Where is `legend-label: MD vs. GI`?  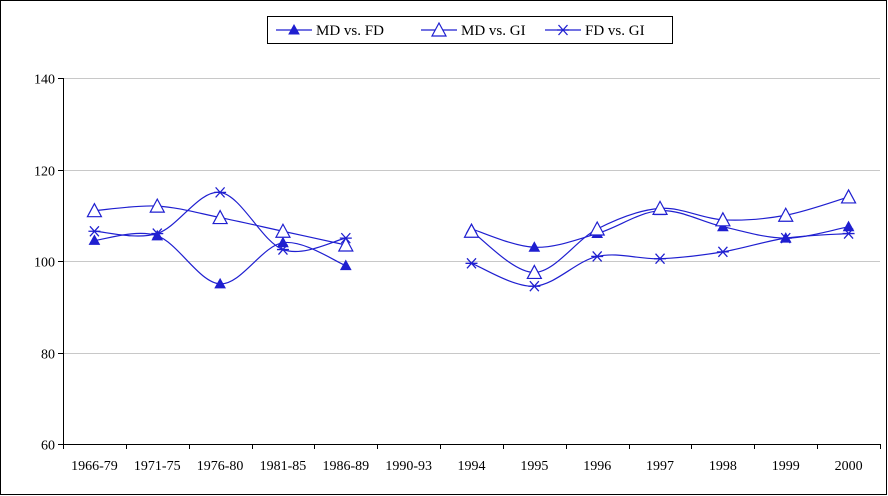 legend-label: MD vs. GI is located at coordinates (493, 31).